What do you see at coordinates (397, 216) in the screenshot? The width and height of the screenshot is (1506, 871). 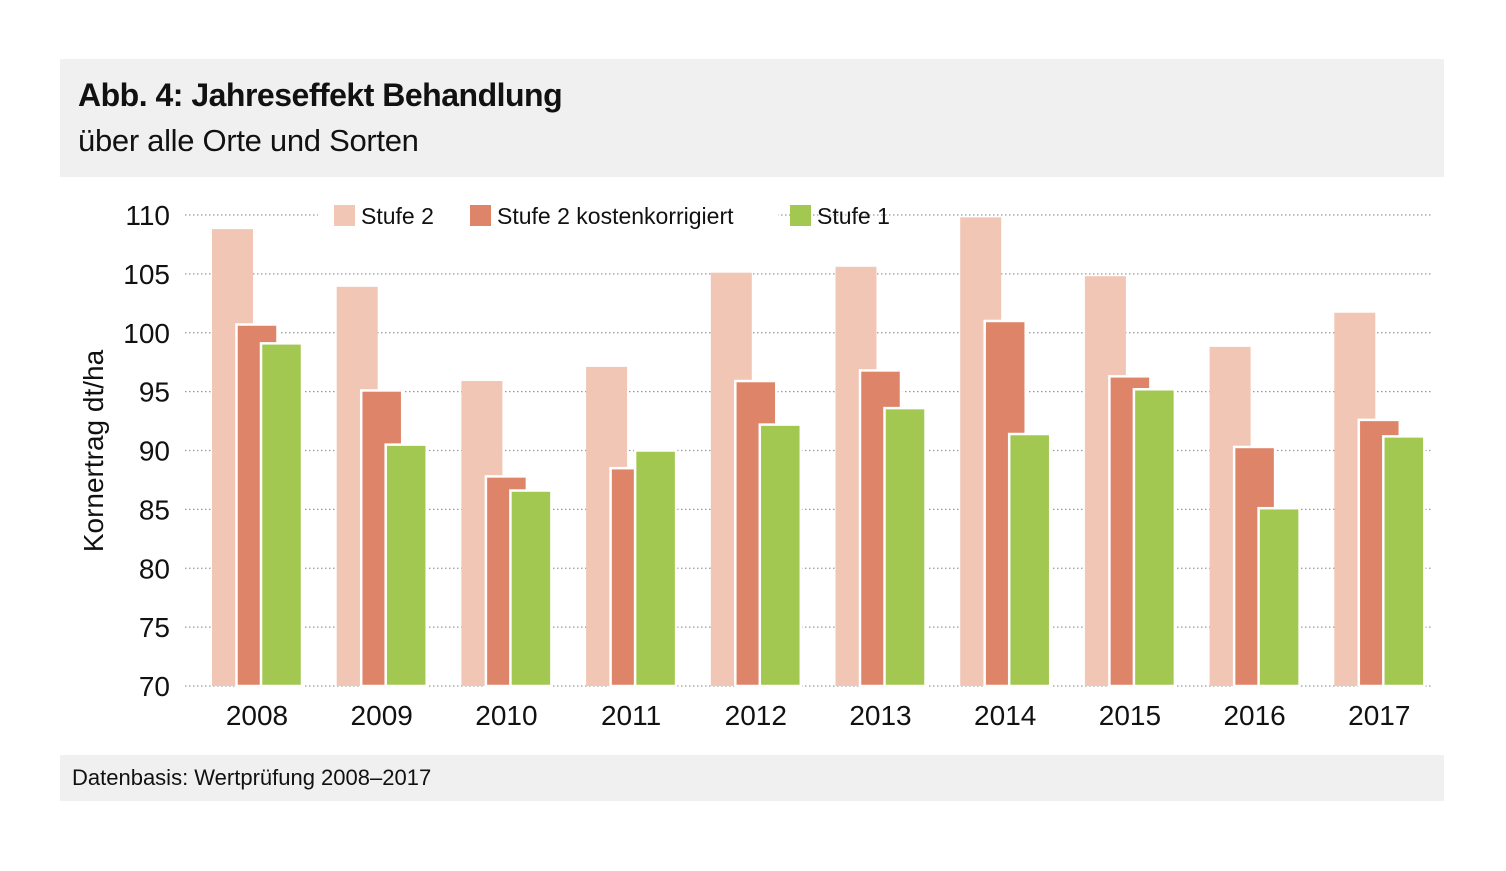 I see `legend-label: Stufe 2` at bounding box center [397, 216].